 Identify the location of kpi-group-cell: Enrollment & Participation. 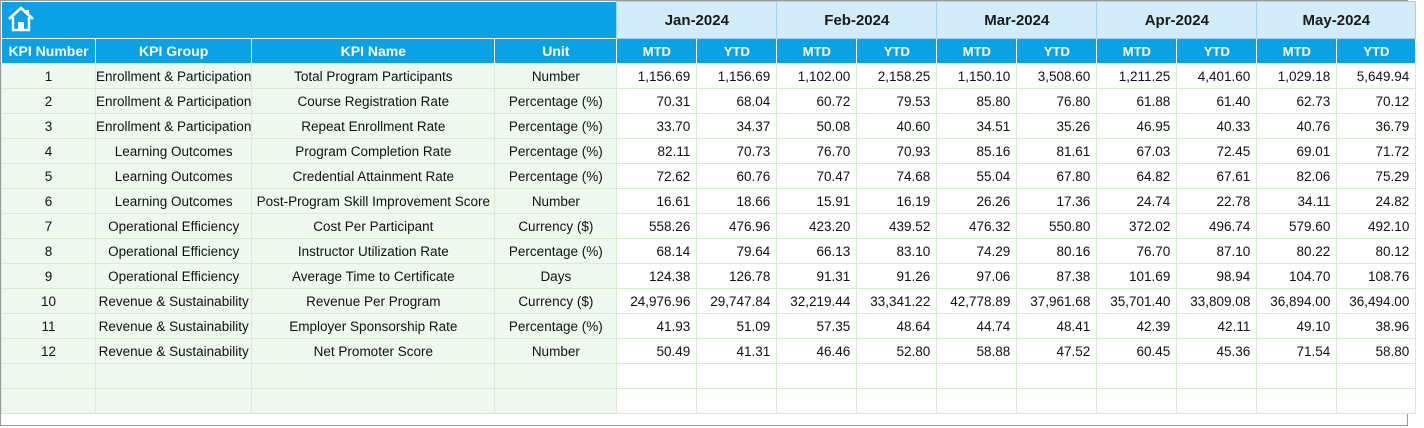
(173, 101).